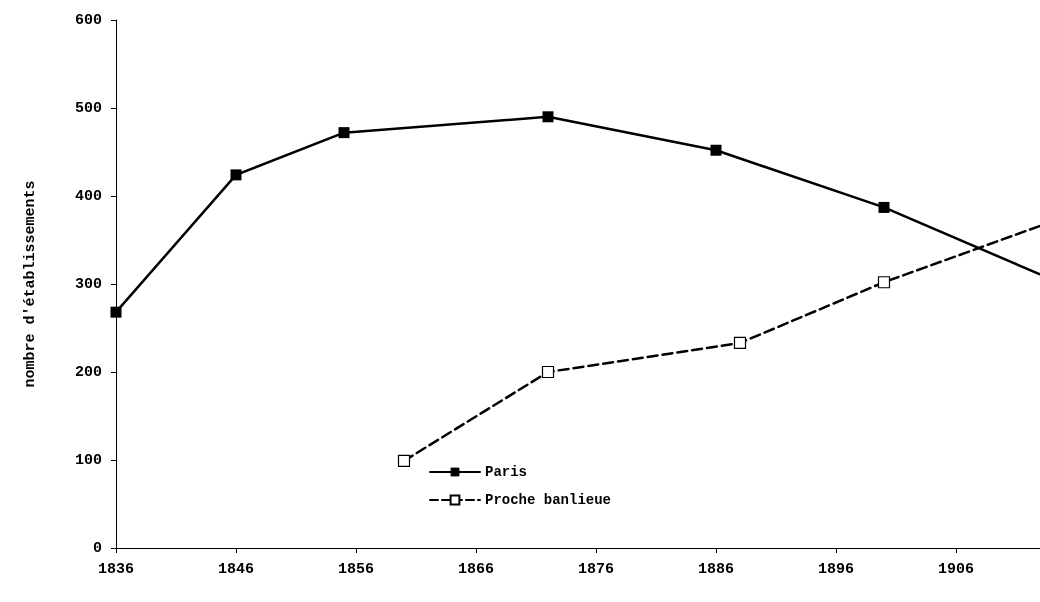 This screenshot has height=602, width=1040. Describe the element at coordinates (356, 569) in the screenshot. I see `x-tick-label: 1856` at that location.